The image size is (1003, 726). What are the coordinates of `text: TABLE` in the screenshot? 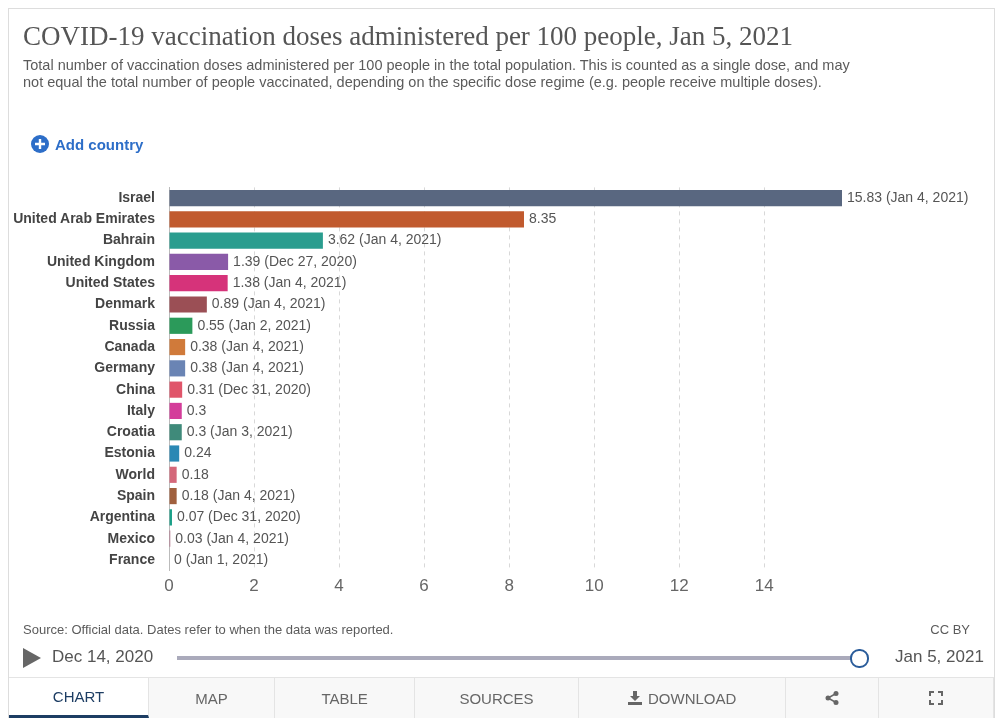 It's located at (344, 698).